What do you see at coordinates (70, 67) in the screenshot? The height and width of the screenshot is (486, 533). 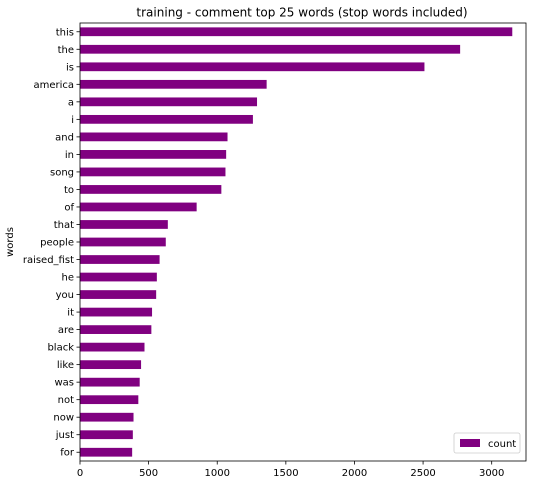 I see `y-tick-label: is` at bounding box center [70, 67].